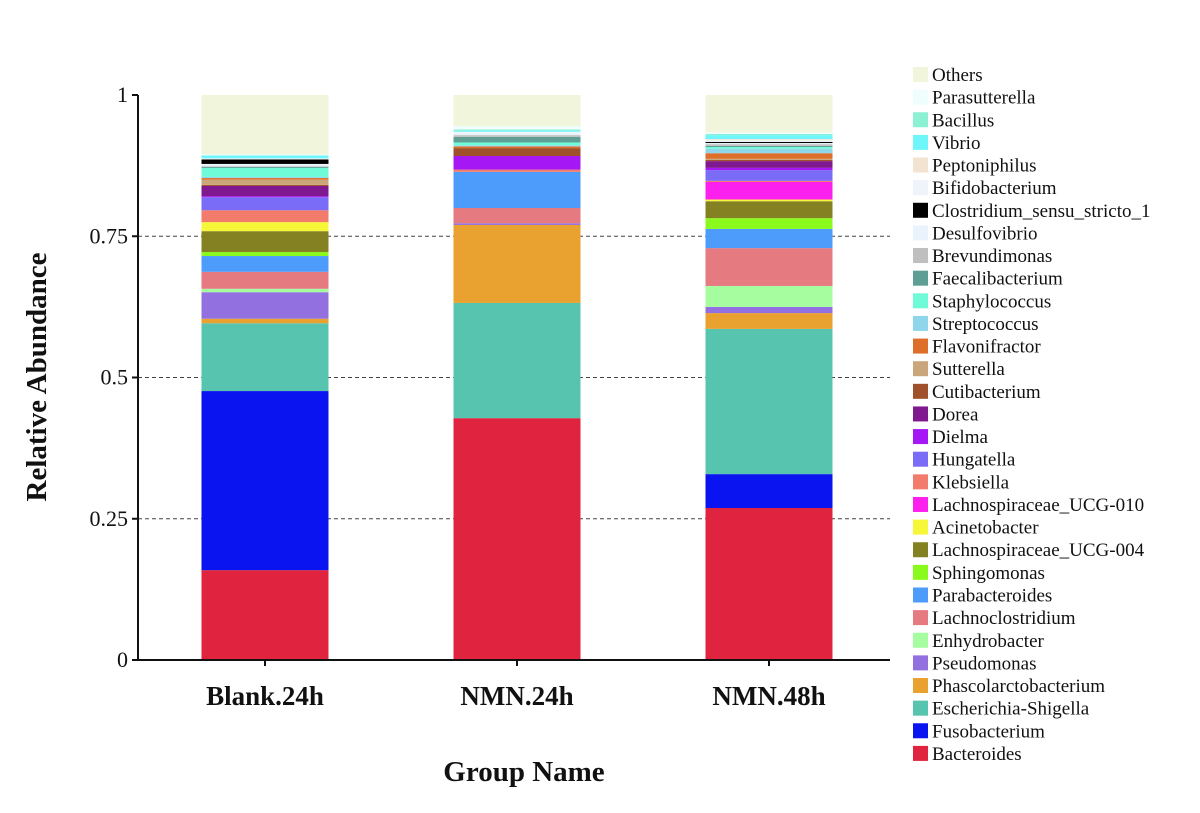  I want to click on bar-segment-Streptococcus, so click(265, 177).